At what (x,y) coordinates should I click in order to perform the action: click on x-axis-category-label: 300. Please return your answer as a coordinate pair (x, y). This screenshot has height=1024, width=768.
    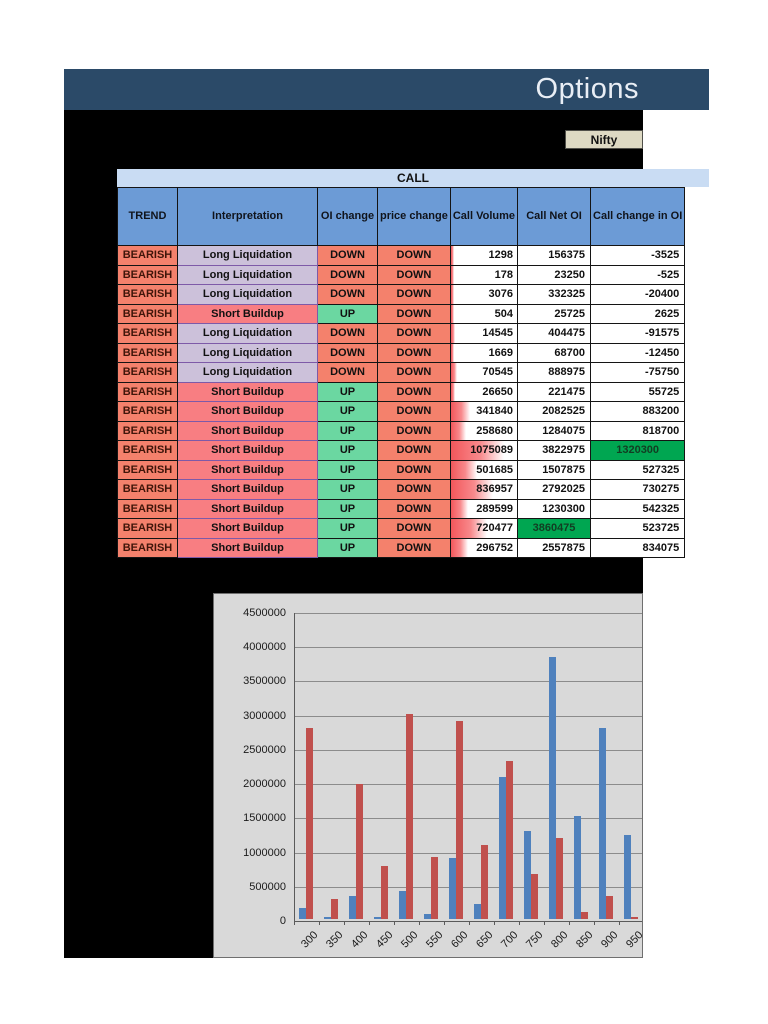
    Looking at the image, I should click on (309, 940).